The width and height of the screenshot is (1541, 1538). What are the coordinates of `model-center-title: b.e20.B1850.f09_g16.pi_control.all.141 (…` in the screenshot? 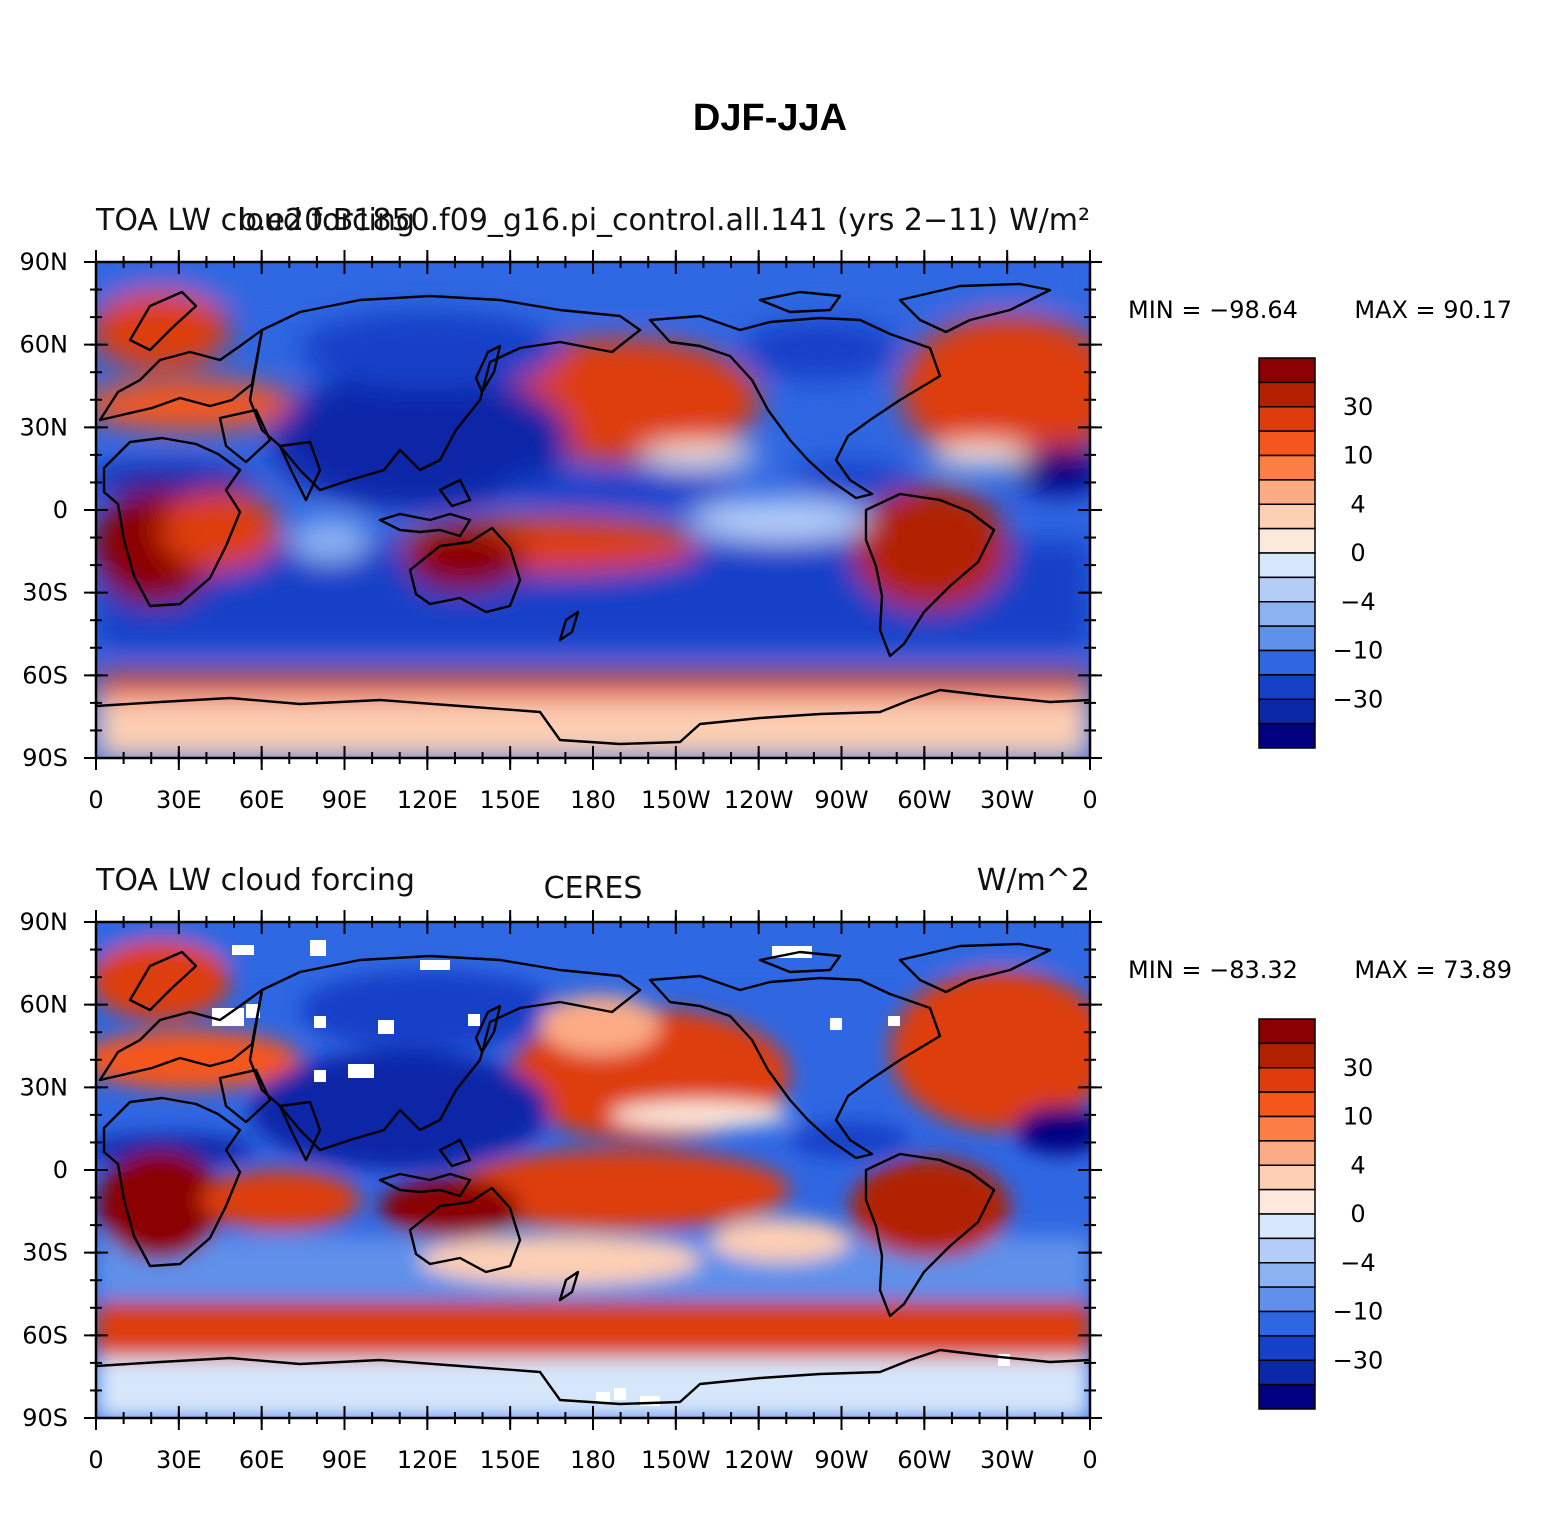 It's located at (618, 220).